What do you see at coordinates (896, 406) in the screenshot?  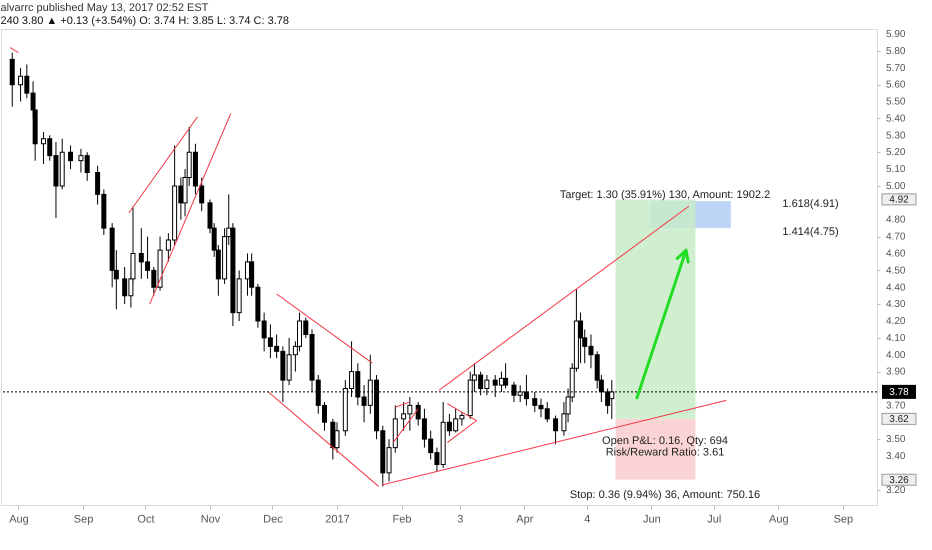 I see `y-tick-label: 3.70` at bounding box center [896, 406].